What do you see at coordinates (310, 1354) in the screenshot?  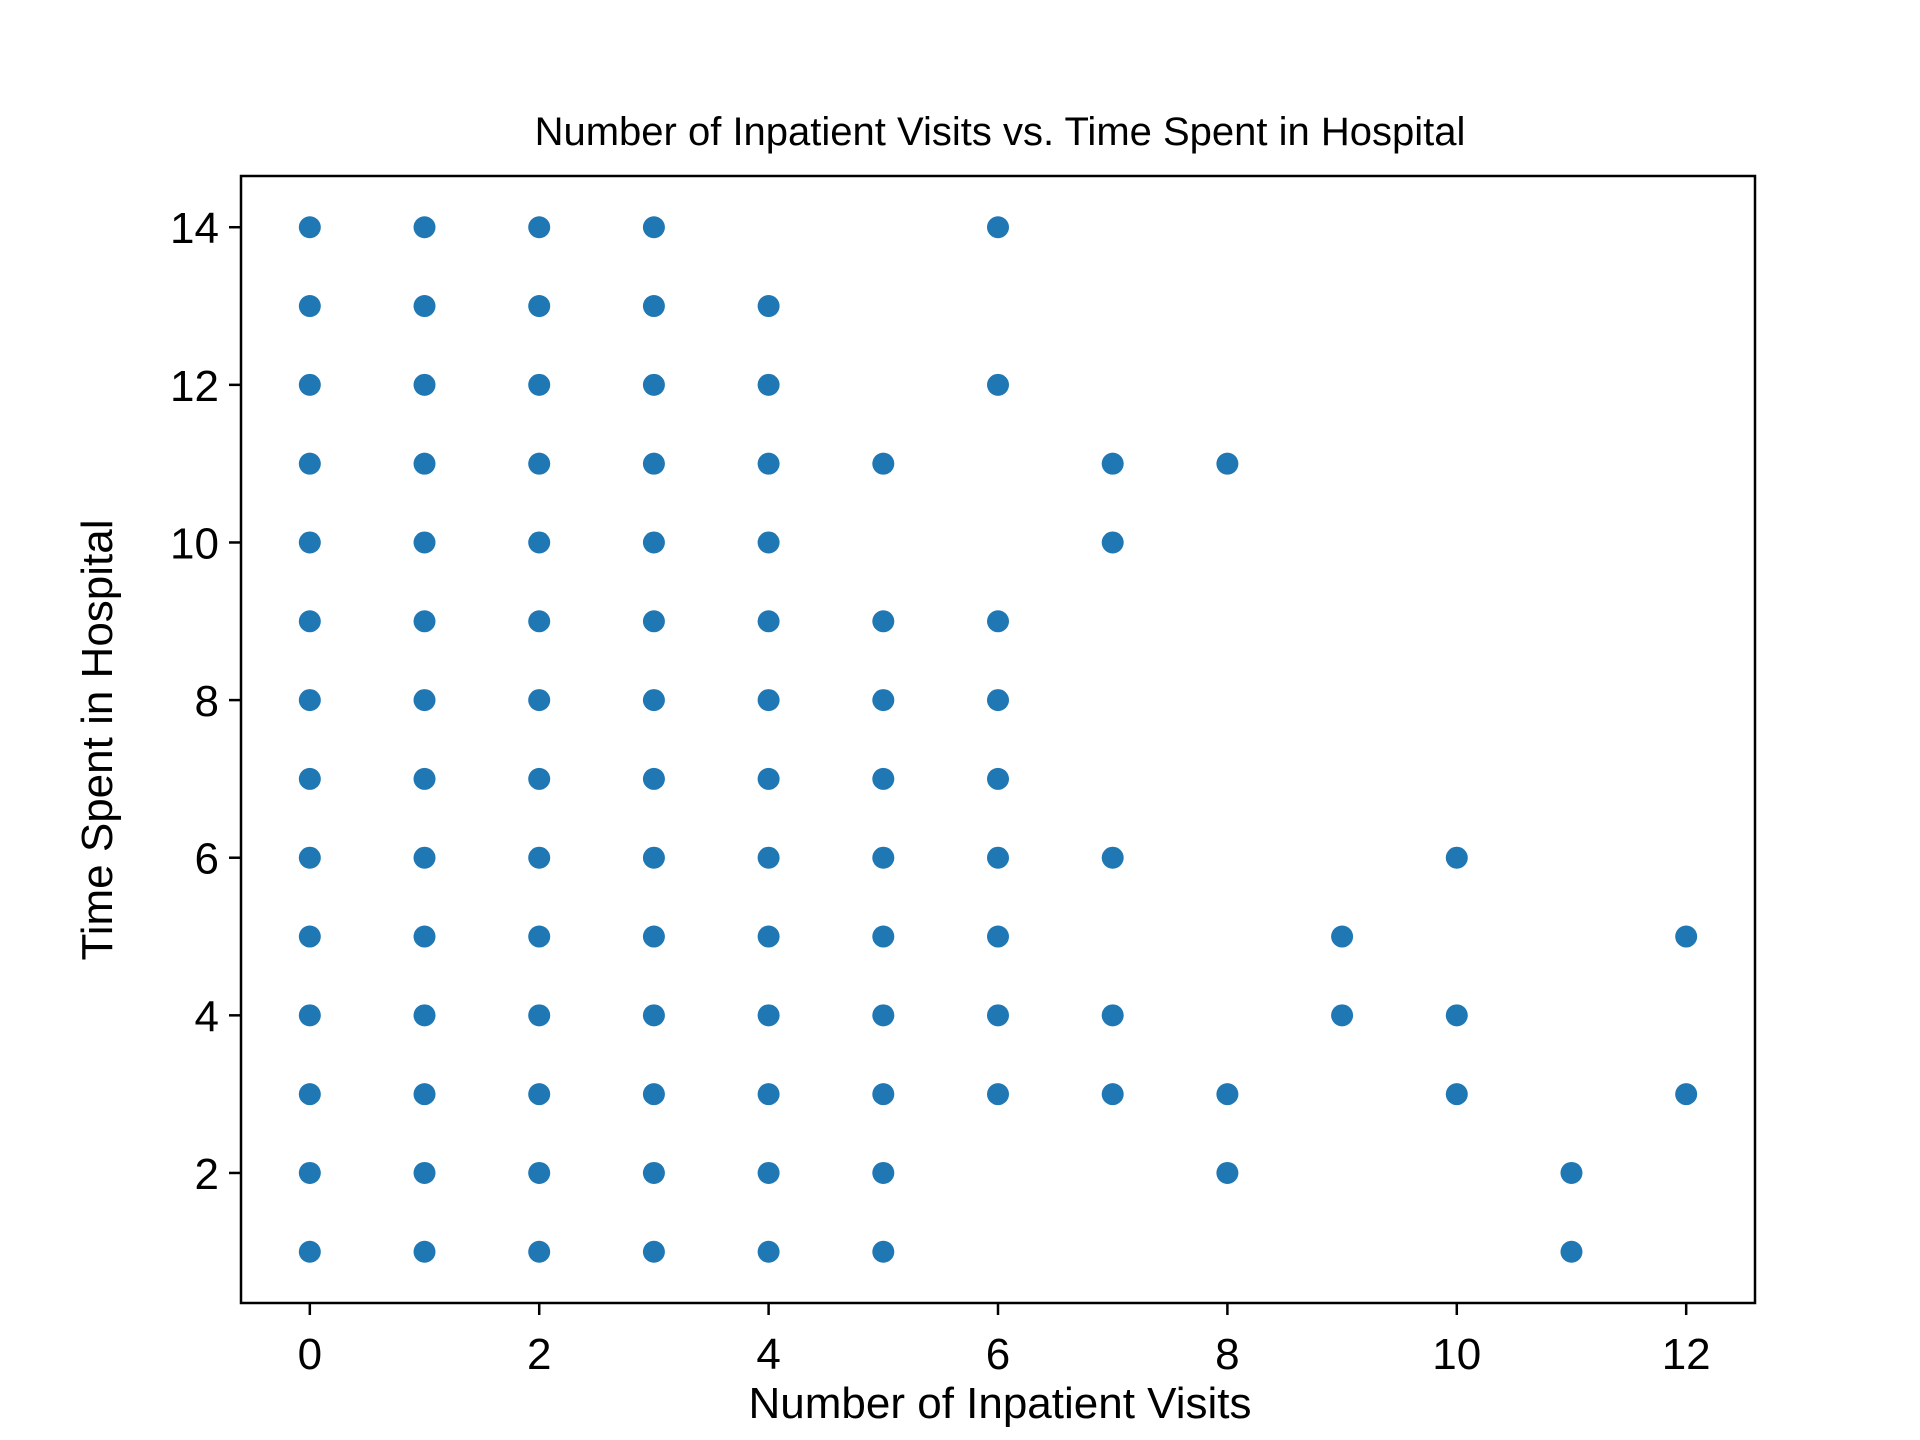 I see `x-tick-label: 0` at bounding box center [310, 1354].